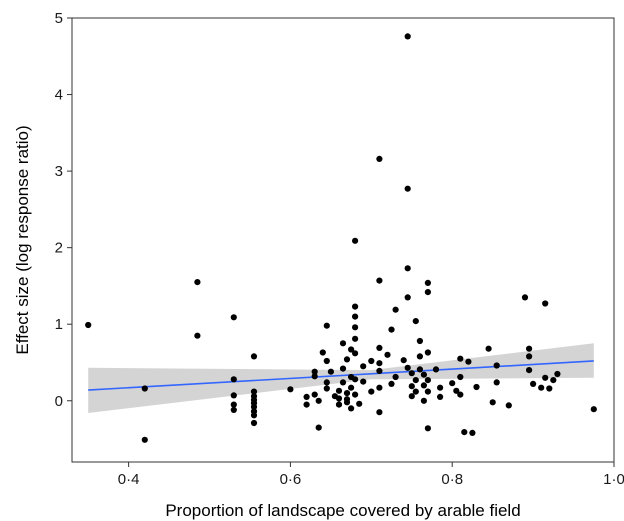 This screenshot has height=521, width=624. I want to click on y-tick-label: 3, so click(59, 171).